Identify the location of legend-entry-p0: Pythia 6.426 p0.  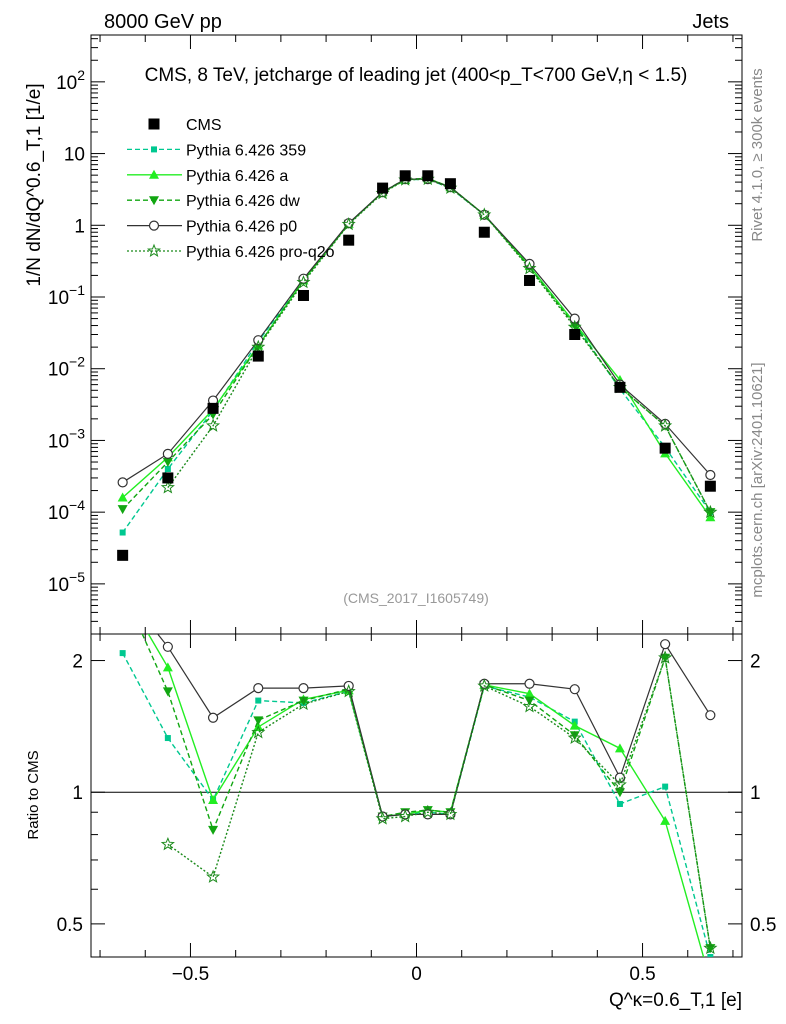
(212, 227).